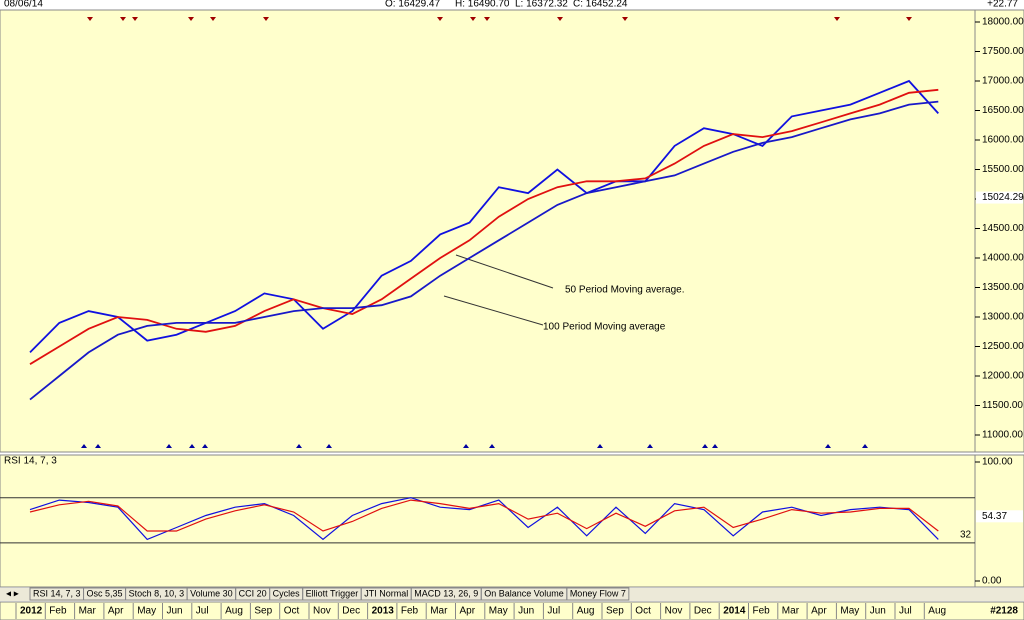  Describe the element at coordinates (157, 593) in the screenshot. I see `indicator-tab: Stoch 8, 10, 3` at that location.